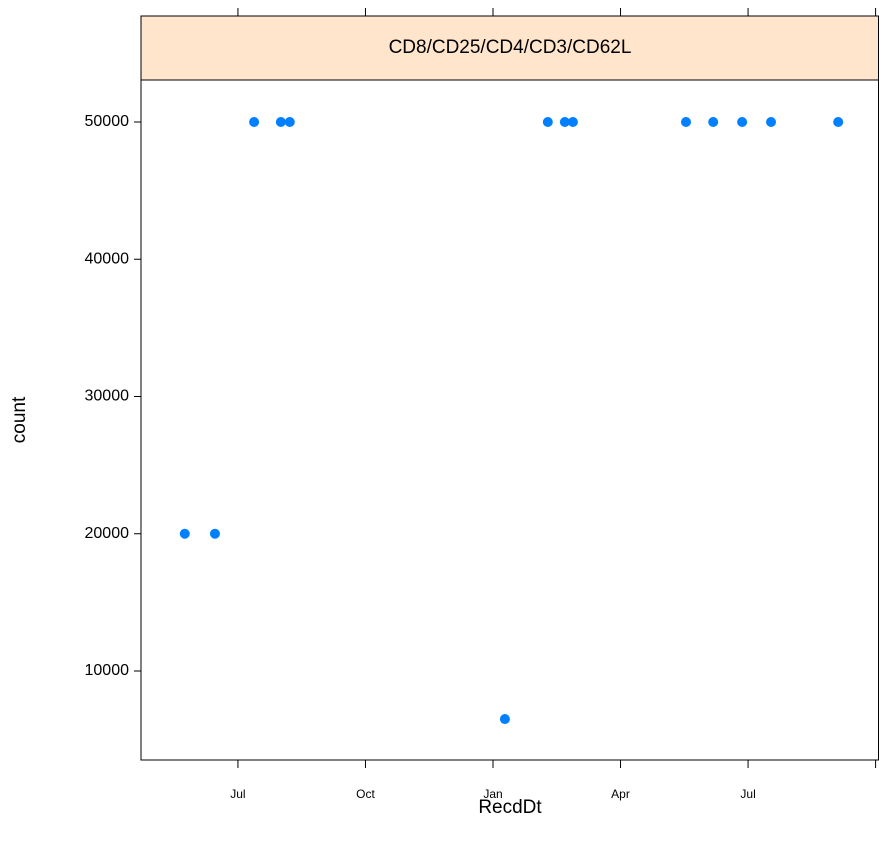 The image size is (879, 848). Describe the element at coordinates (107, 533) in the screenshot. I see `y-tick-label: 20000` at that location.